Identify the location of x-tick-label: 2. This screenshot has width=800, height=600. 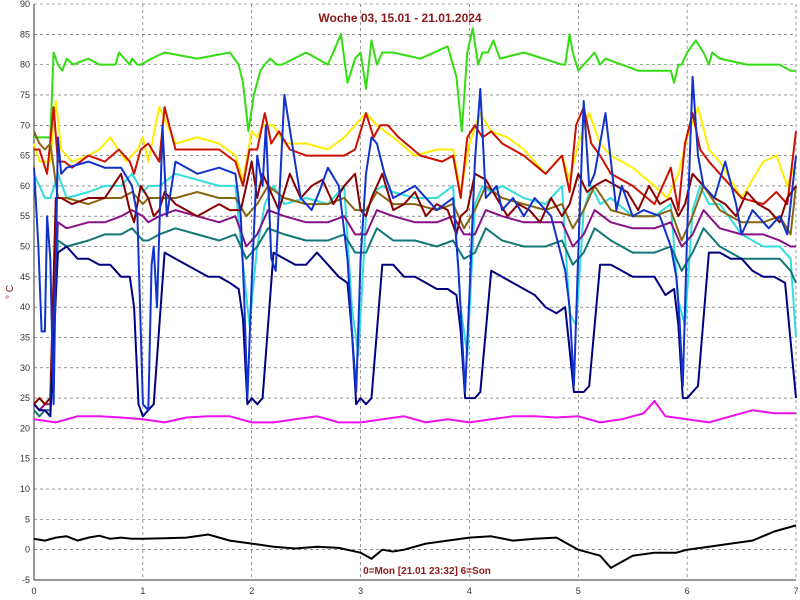
(251, 591).